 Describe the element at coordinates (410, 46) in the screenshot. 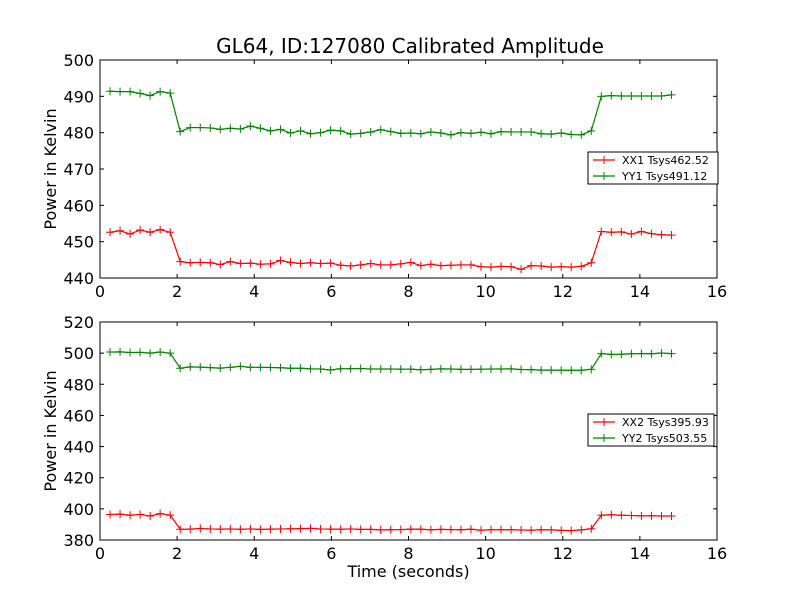

I see `chart-title: GL64, ID:127080 Calibrated Amplitude` at that location.